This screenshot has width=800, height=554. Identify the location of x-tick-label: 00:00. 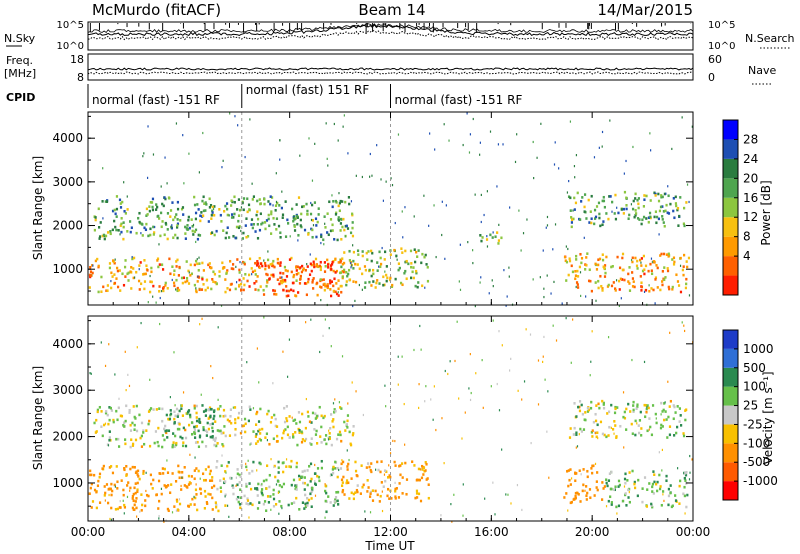
(693, 532).